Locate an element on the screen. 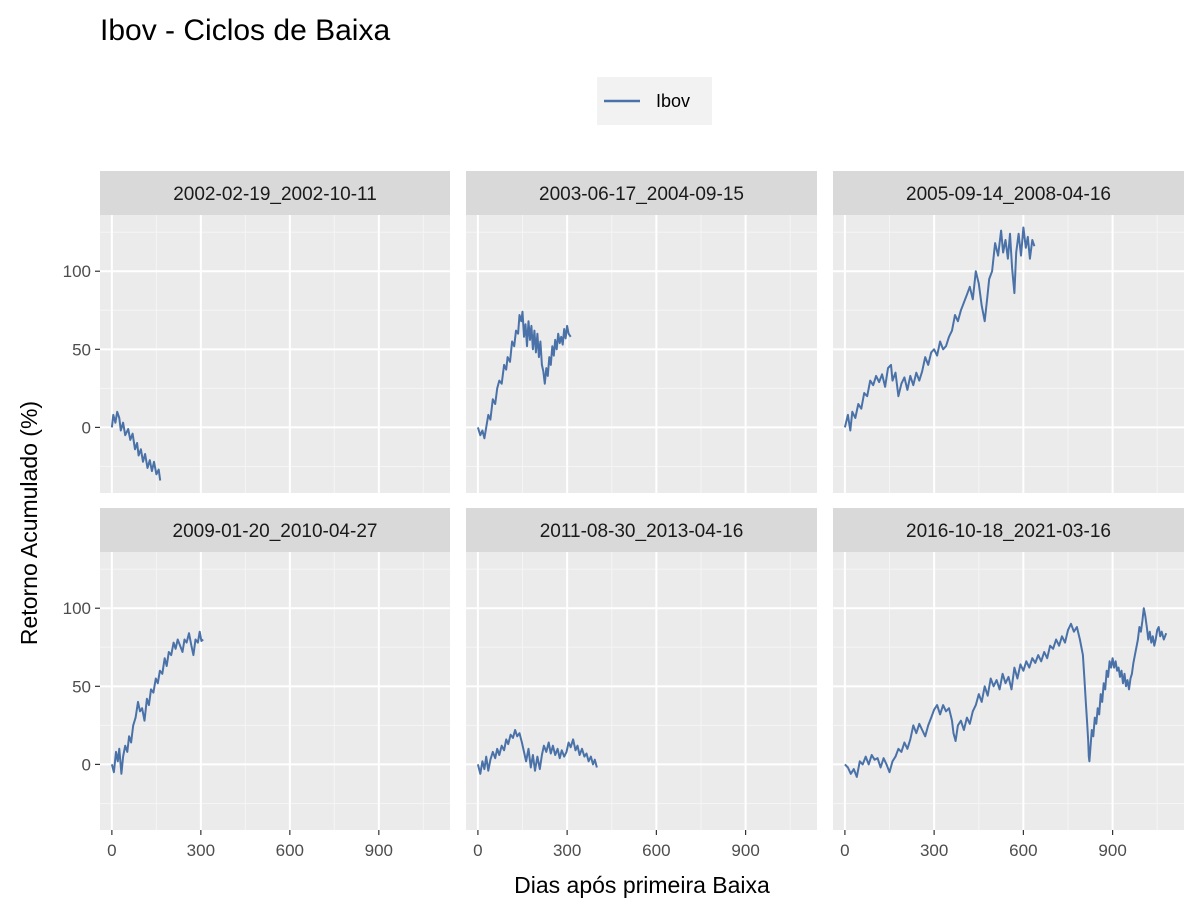 The image size is (1200, 915). facet-panel-4: 2009-01-20_2010-04-27 0 50 100 0 300 600 900 is located at coordinates (256, 684).